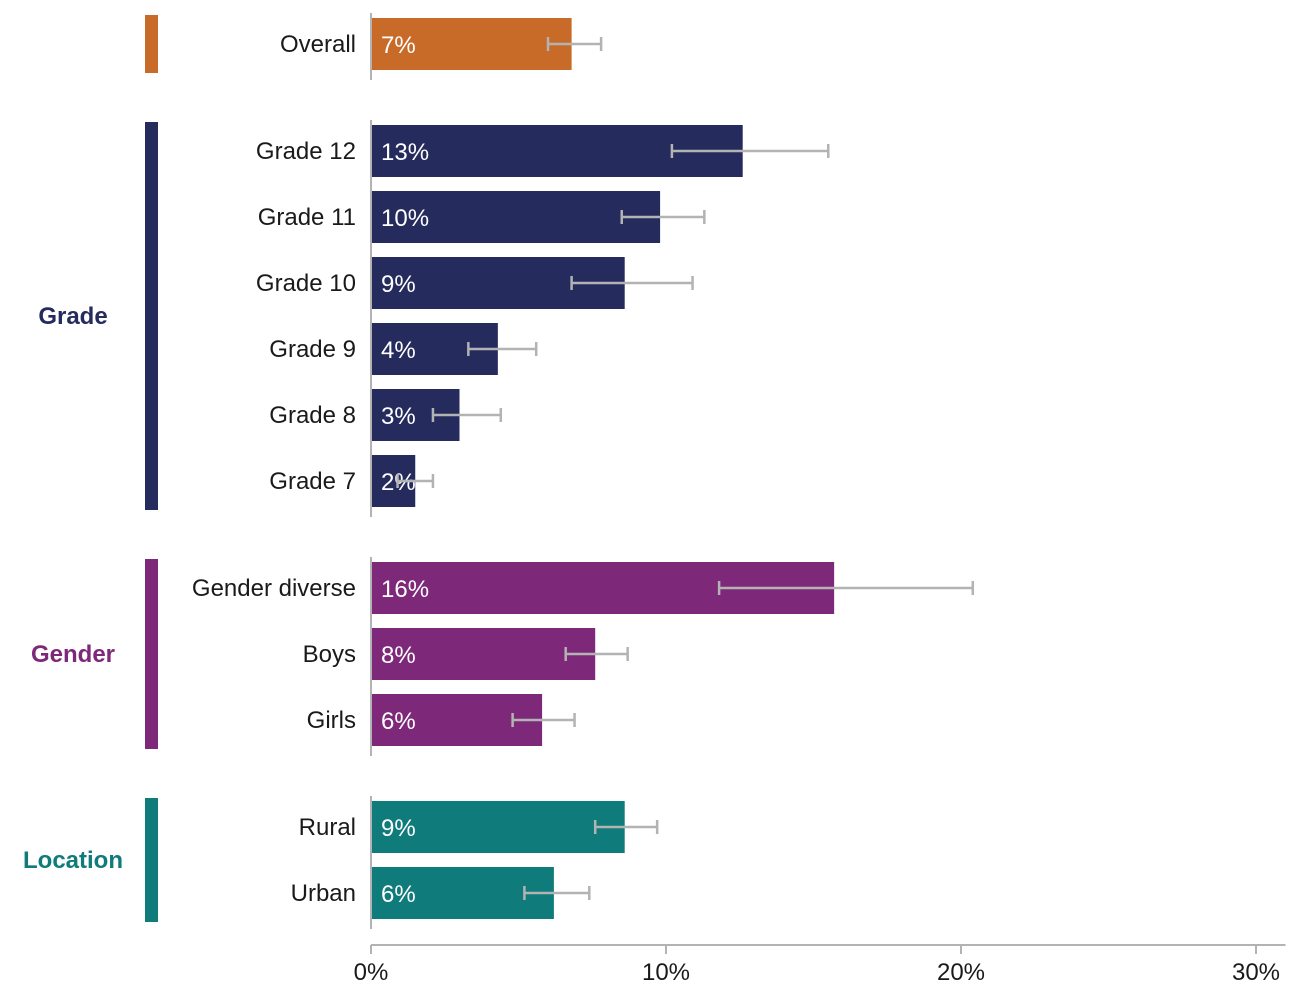 This screenshot has height=1002, width=1302. Describe the element at coordinates (498, 827) in the screenshot. I see `bar-rural` at that location.